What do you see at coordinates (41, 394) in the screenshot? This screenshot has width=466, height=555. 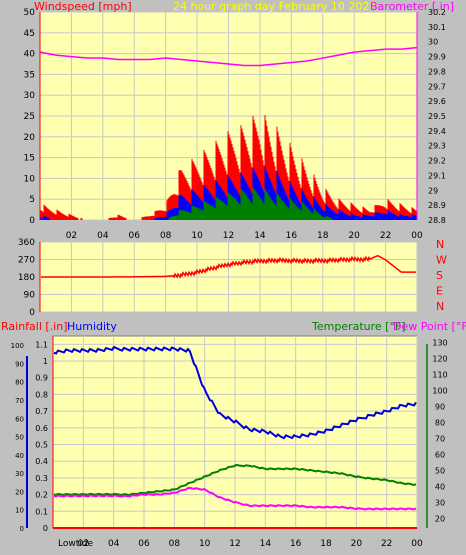 I see `rain-y-tick: 0.8` at bounding box center [41, 394].